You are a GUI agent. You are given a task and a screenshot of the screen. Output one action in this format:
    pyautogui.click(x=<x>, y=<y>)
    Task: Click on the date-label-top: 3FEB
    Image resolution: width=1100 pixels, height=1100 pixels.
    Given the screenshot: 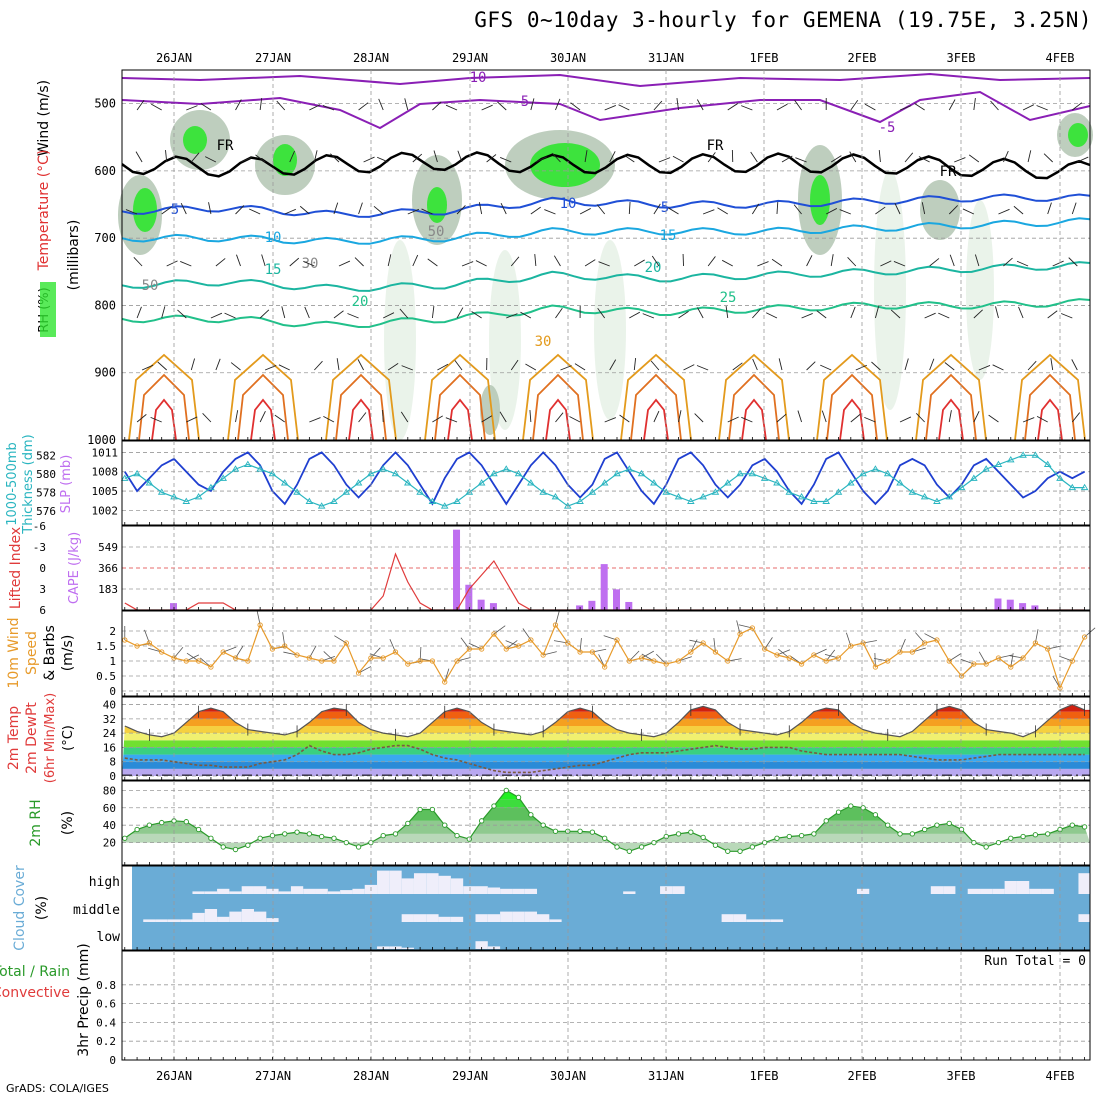 What is the action you would take?
    pyautogui.click(x=961, y=58)
    